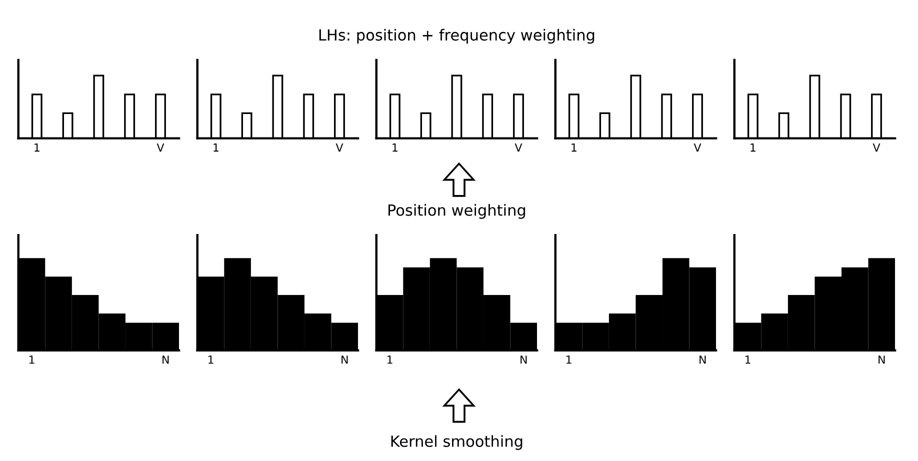 Image resolution: width=918 pixels, height=461 pixels. Describe the element at coordinates (457, 211) in the screenshot. I see `chart-title: Position weighting` at that location.